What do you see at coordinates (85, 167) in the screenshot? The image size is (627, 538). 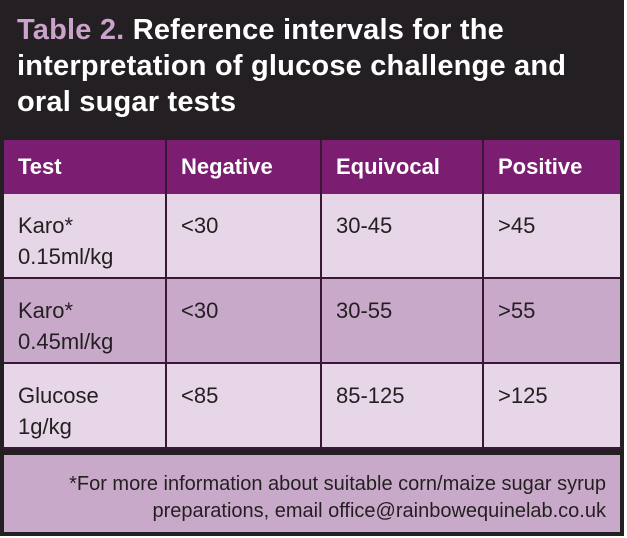 I see `header-test: Test` at bounding box center [85, 167].